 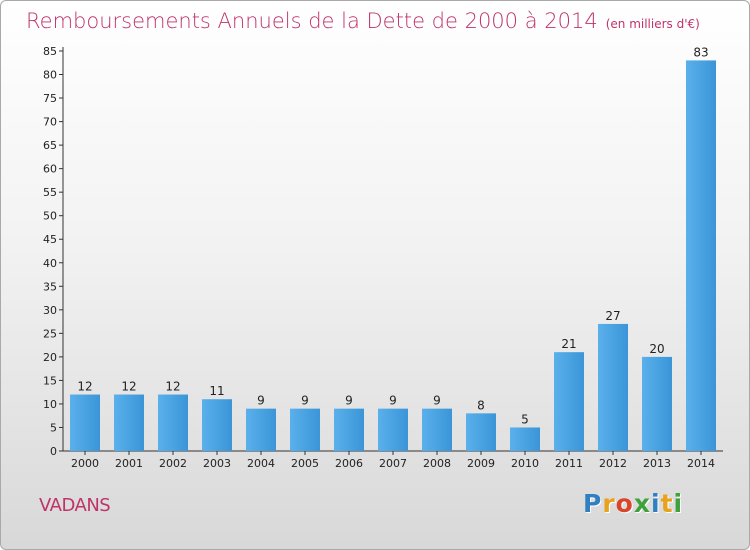 I want to click on bar-value-label: 20, so click(x=656, y=349).